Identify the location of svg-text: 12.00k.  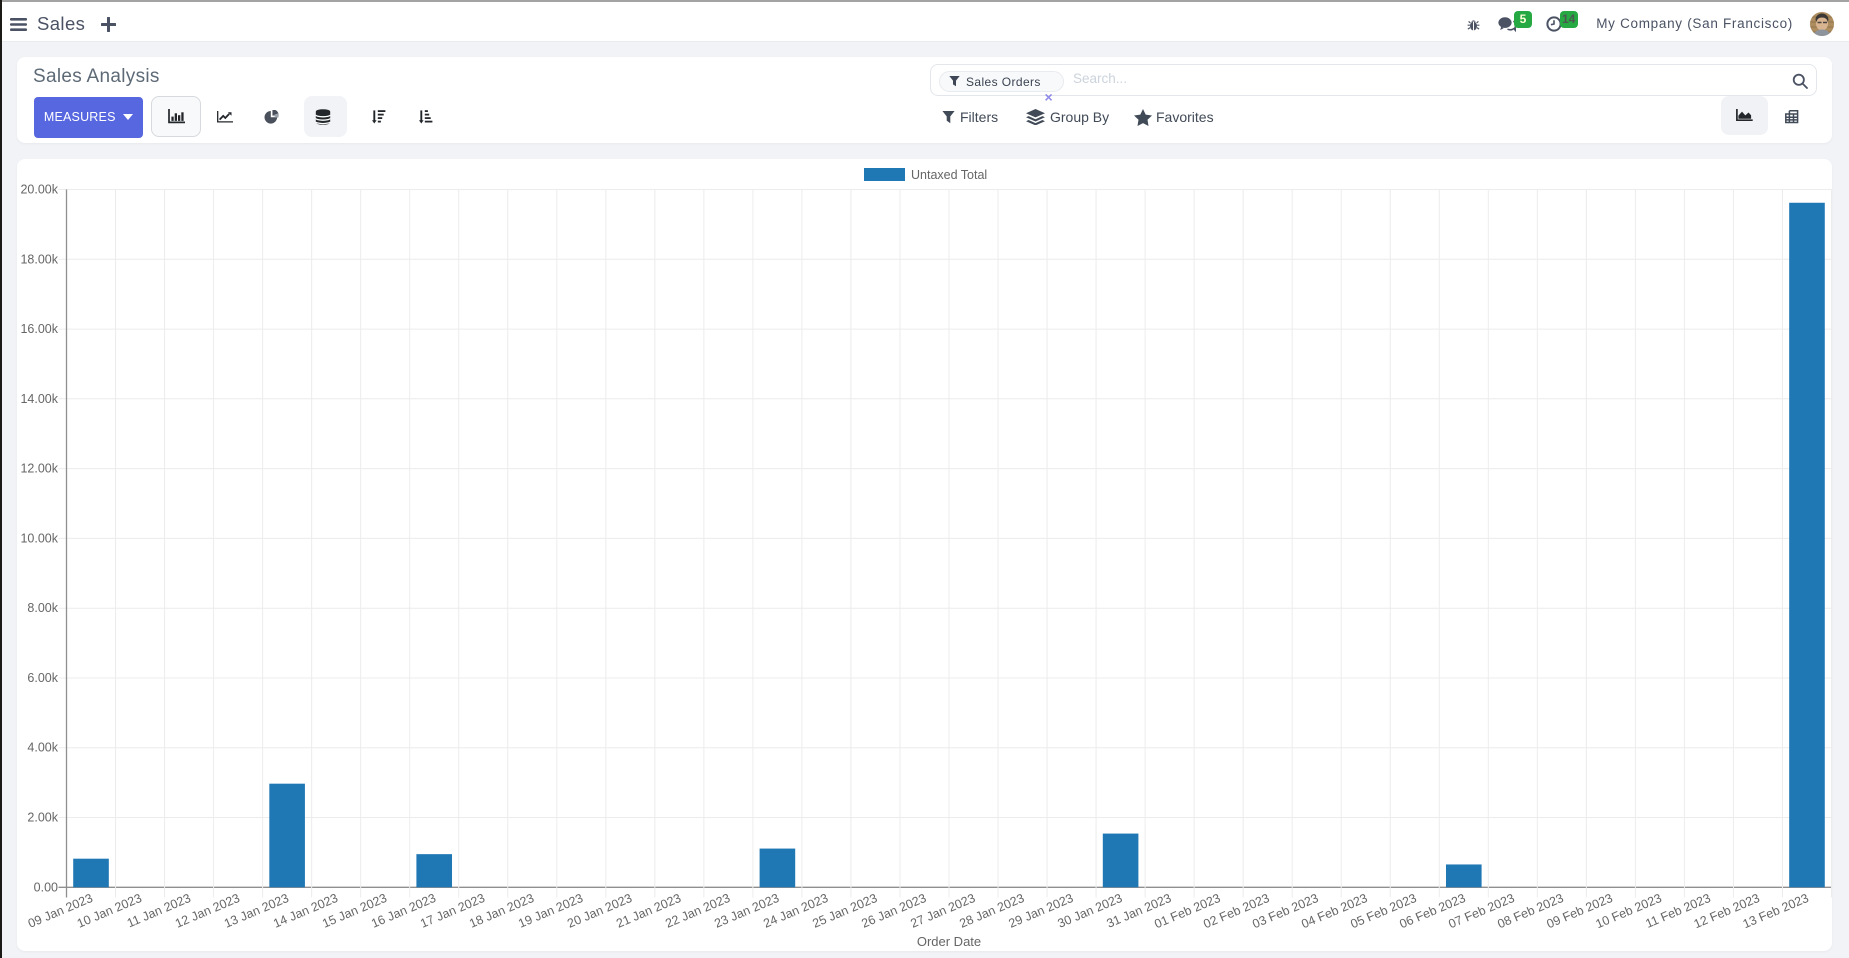
(39, 469).